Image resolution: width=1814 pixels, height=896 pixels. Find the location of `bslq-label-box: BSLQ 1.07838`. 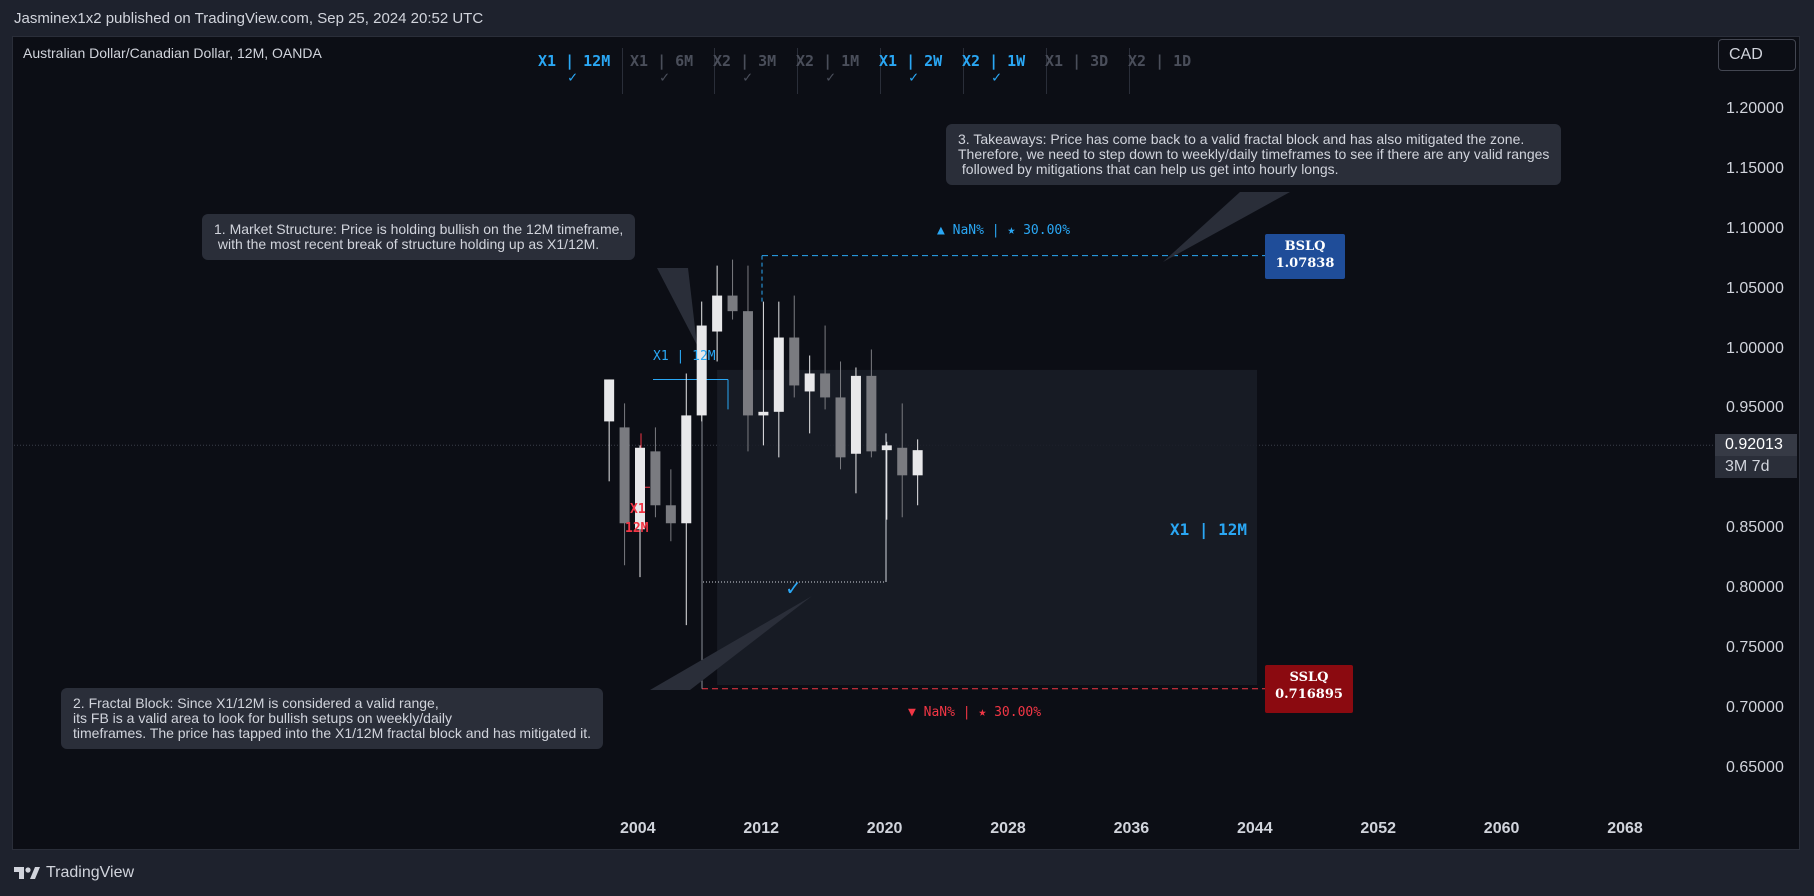

bslq-label-box: BSLQ 1.07838 is located at coordinates (1305, 256).